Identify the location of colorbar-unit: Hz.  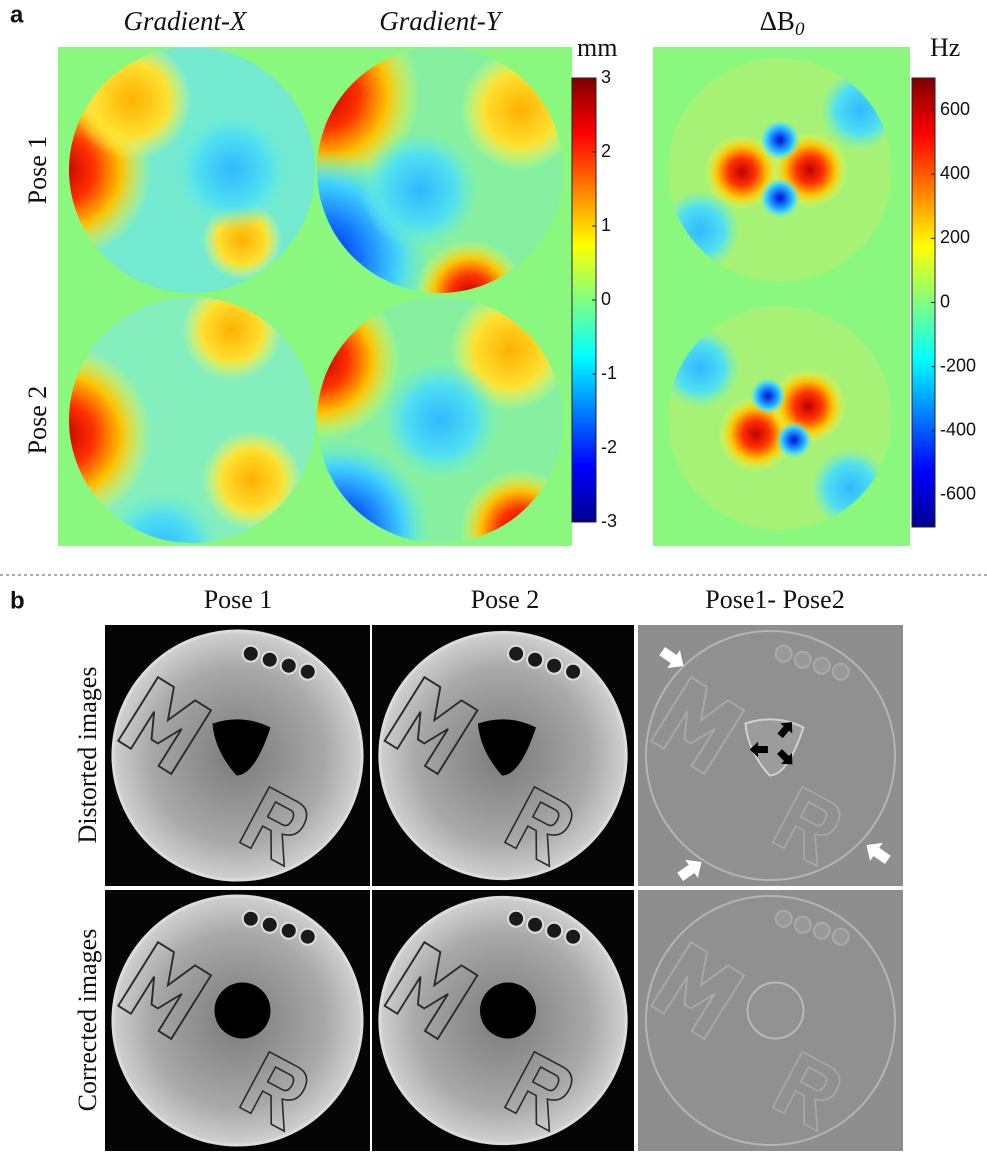
(945, 47).